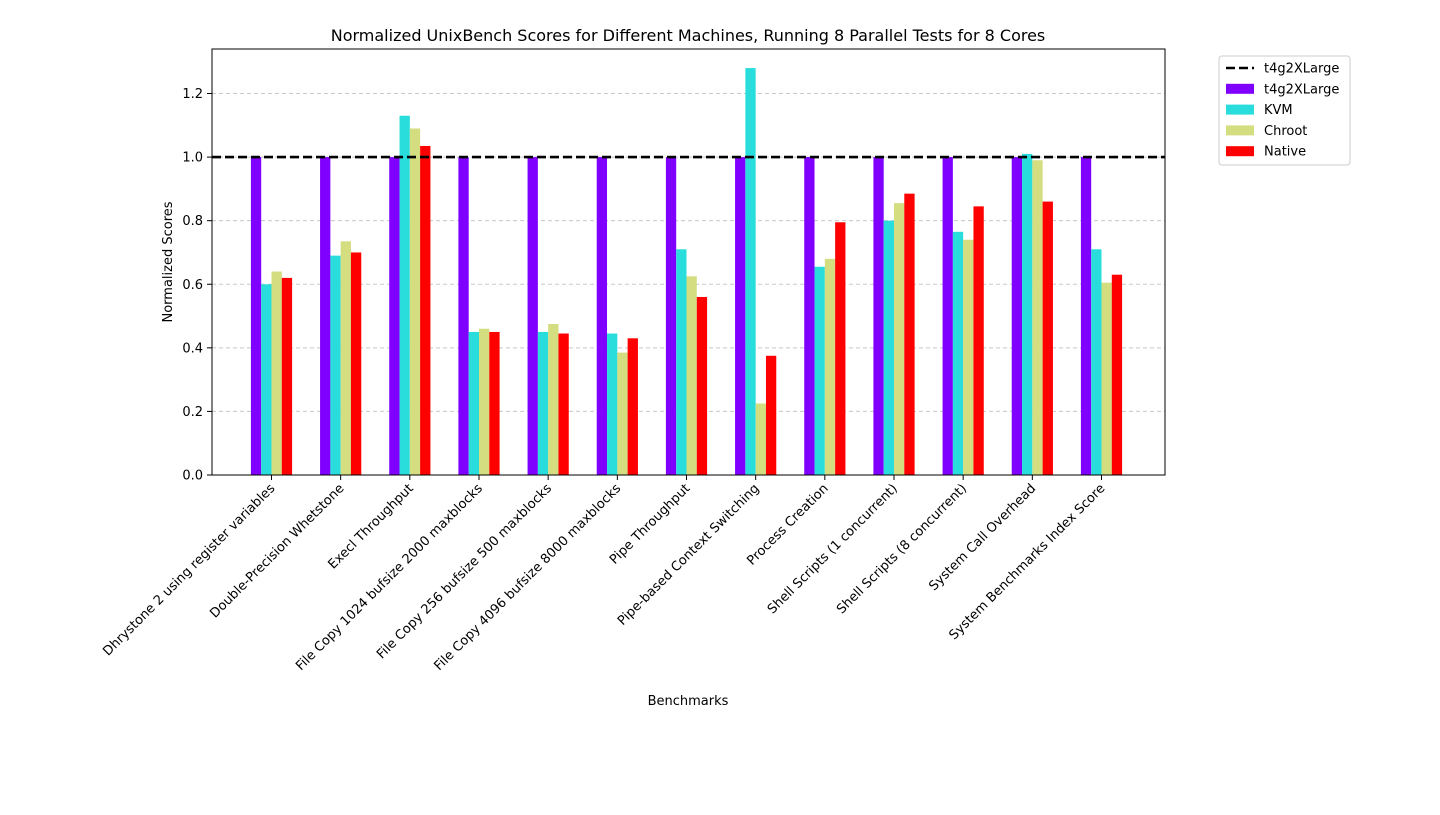 The height and width of the screenshot is (815, 1440). I want to click on y-ticks: 0.0 0.2 0.4 0.6 0.8 1.0 1.2, so click(197, 285).